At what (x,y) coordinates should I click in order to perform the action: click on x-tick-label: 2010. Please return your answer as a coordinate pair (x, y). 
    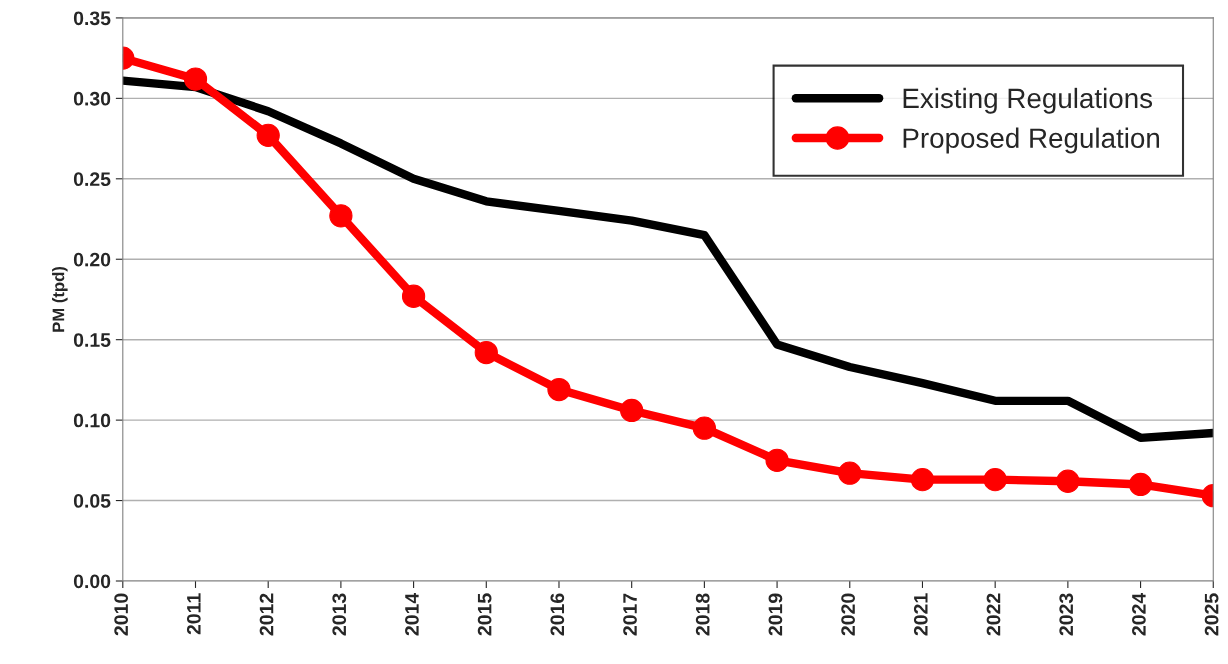
    Looking at the image, I should click on (121, 614).